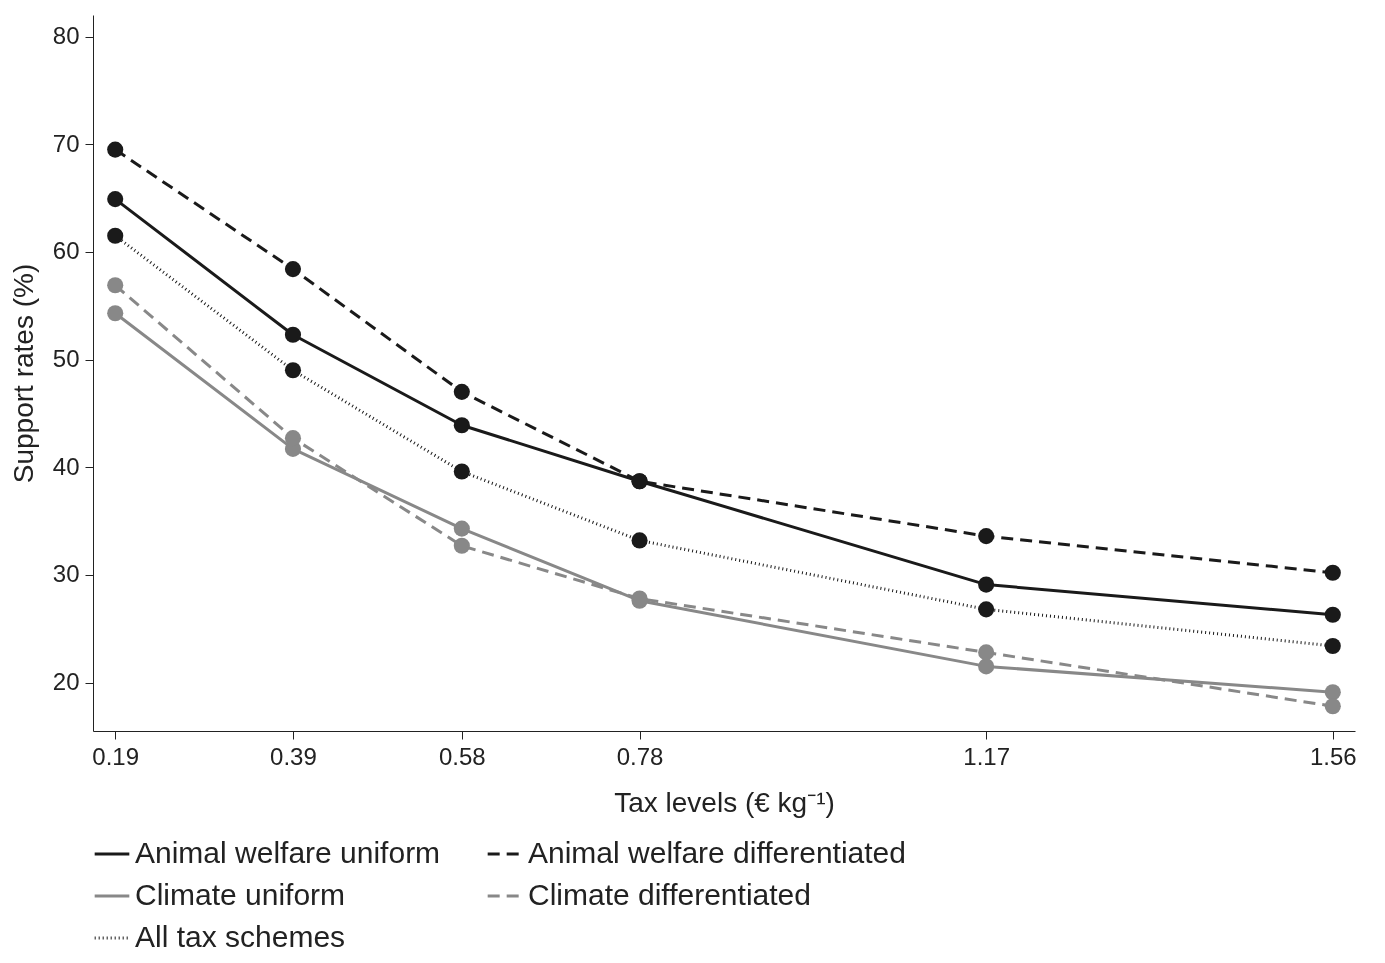 Image resolution: width=1385 pixels, height=963 pixels. I want to click on x-tick-label: 1.17, so click(987, 756).